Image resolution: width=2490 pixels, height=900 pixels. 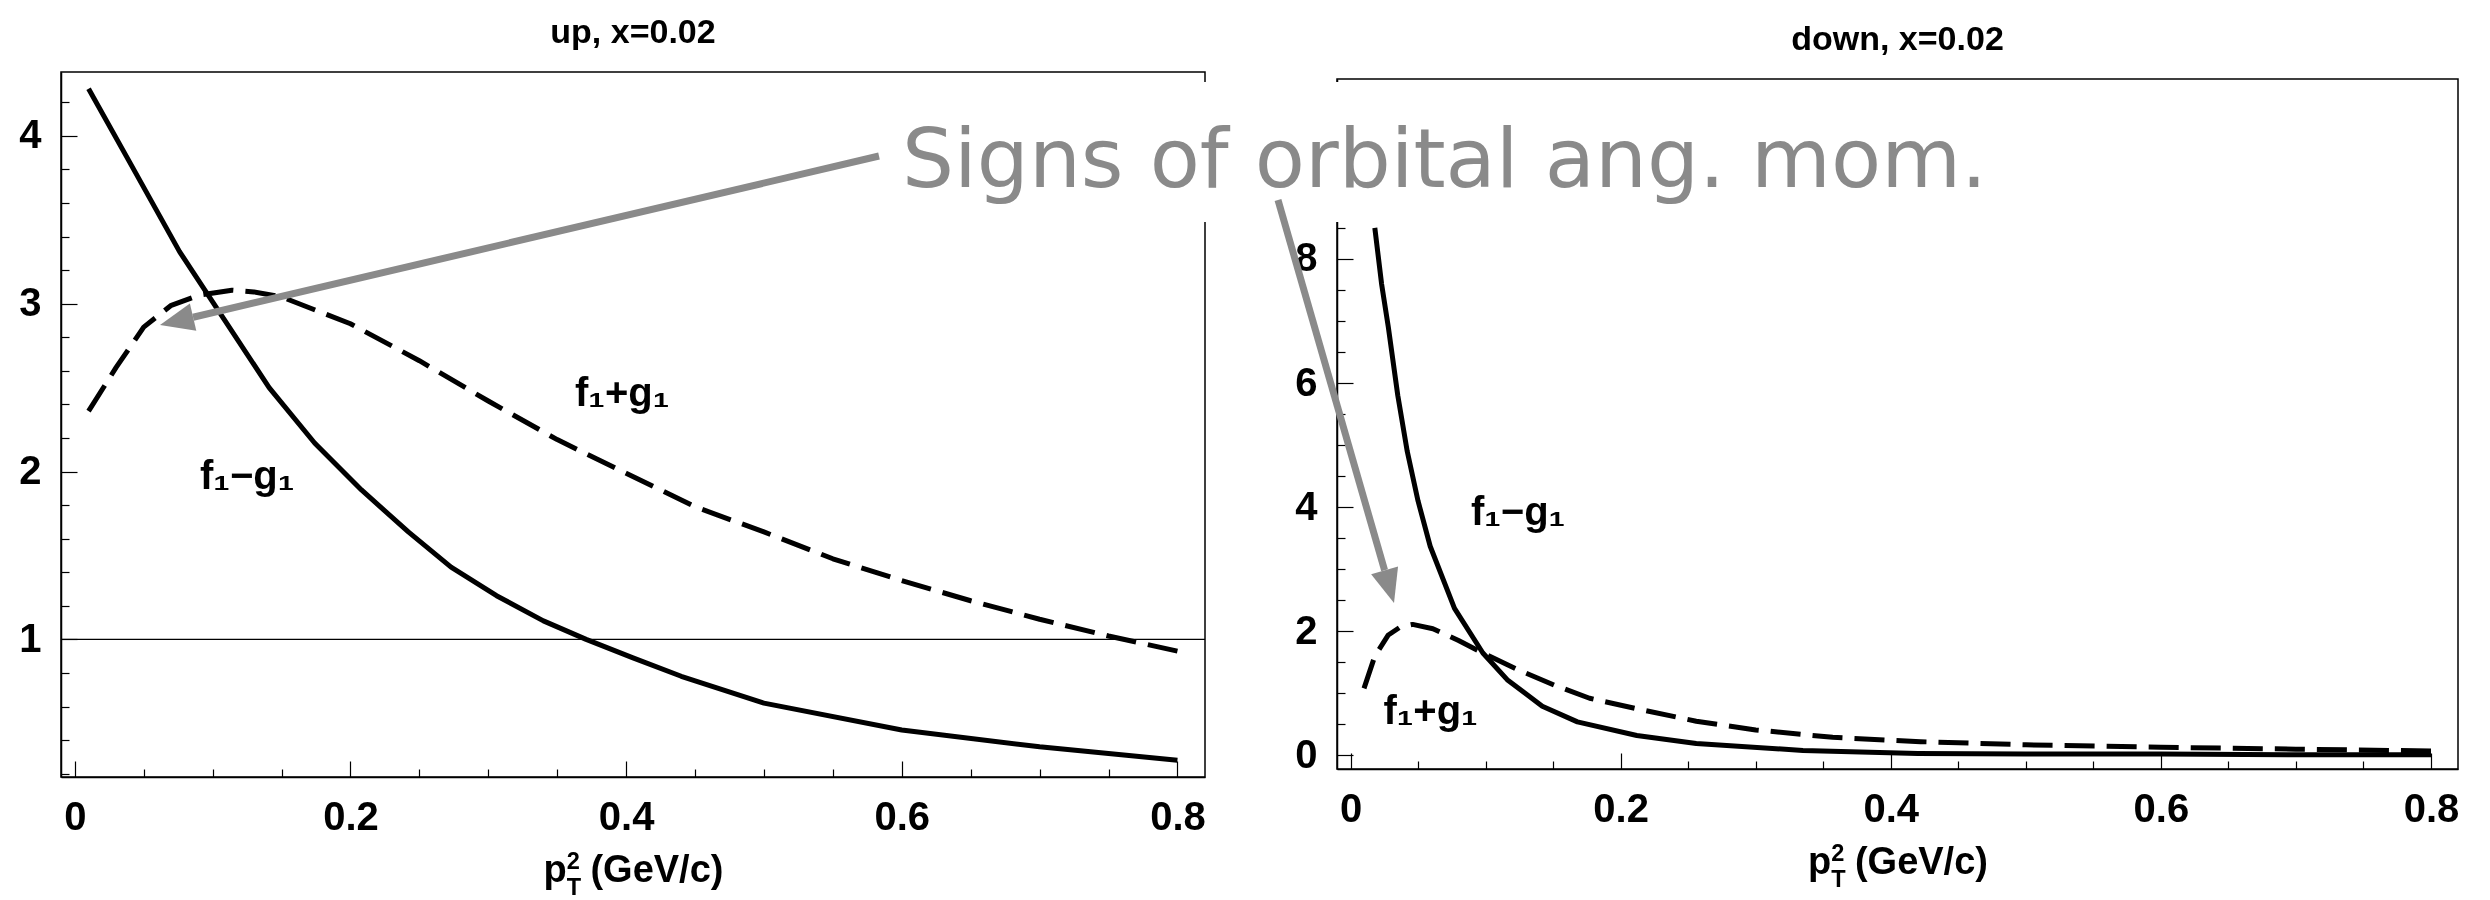 What do you see at coordinates (1306, 753) in the screenshot?
I see `y-tick-label: 0` at bounding box center [1306, 753].